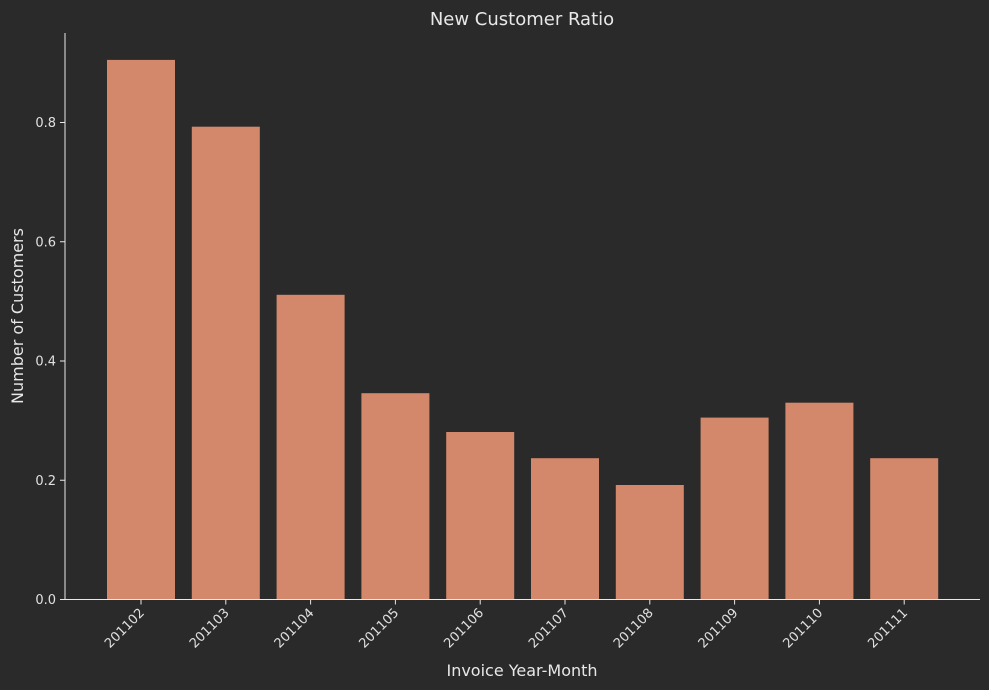 The width and height of the screenshot is (989, 690). Describe the element at coordinates (45, 600) in the screenshot. I see `y-tick-label: 0.0` at that location.